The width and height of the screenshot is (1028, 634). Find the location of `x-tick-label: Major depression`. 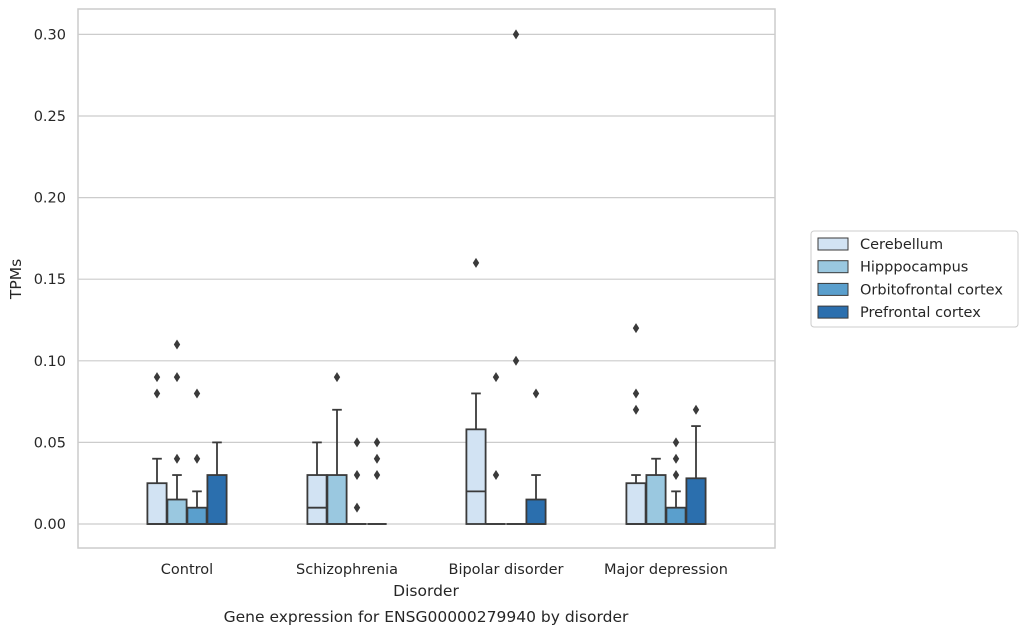

x-tick-label: Major depression is located at coordinates (666, 570).